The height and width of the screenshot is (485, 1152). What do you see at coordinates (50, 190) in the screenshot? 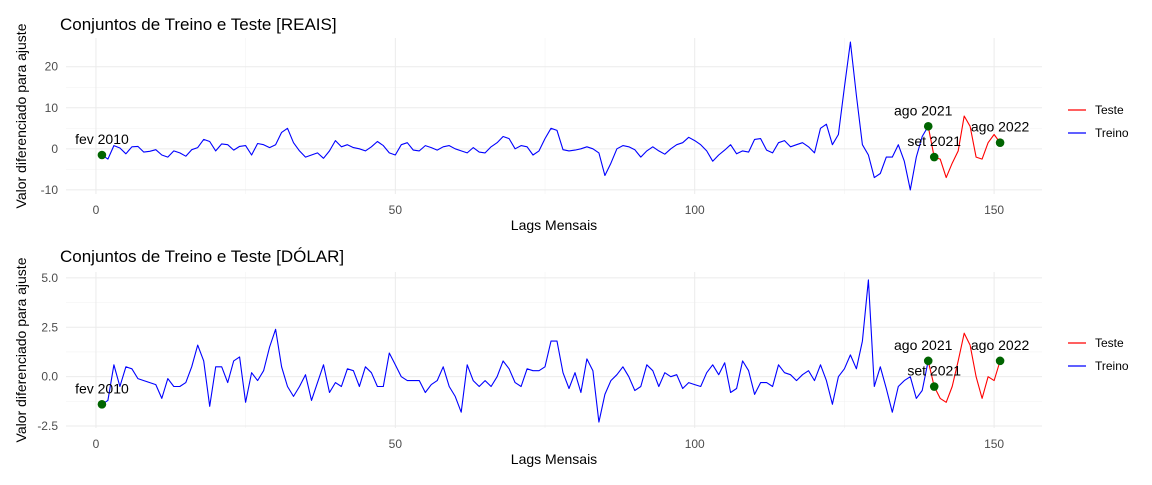
I see `y-tick-label: -10` at bounding box center [50, 190].